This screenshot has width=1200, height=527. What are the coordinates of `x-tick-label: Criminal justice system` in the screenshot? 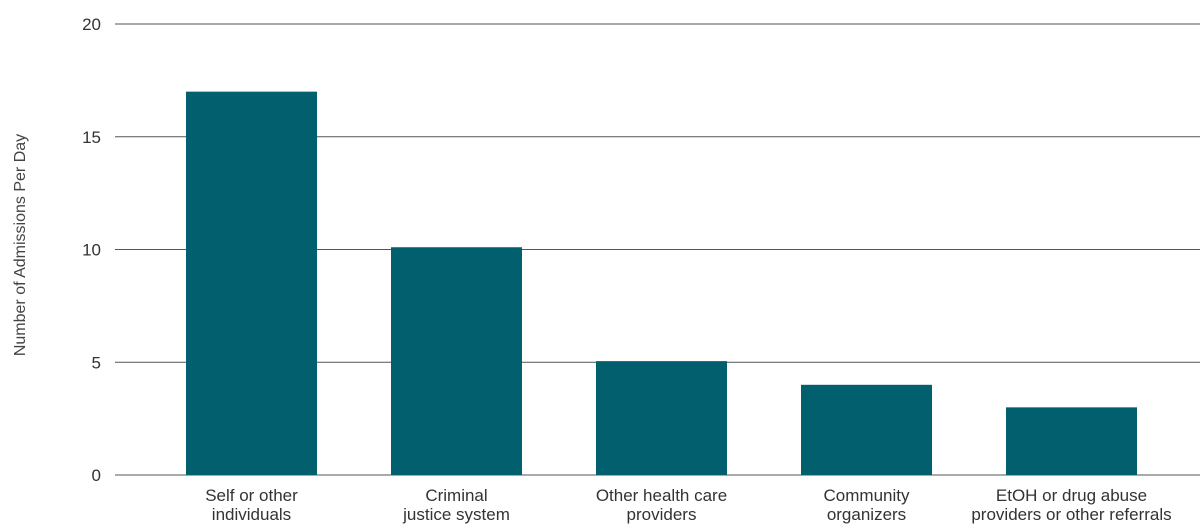 It's located at (456, 505).